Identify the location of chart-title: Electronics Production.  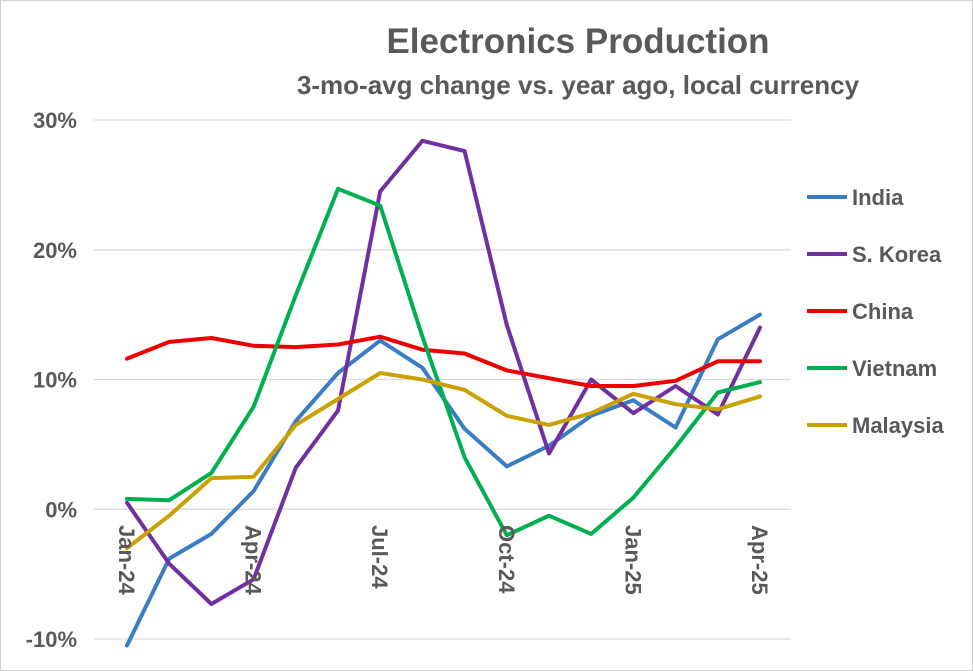
(577, 41).